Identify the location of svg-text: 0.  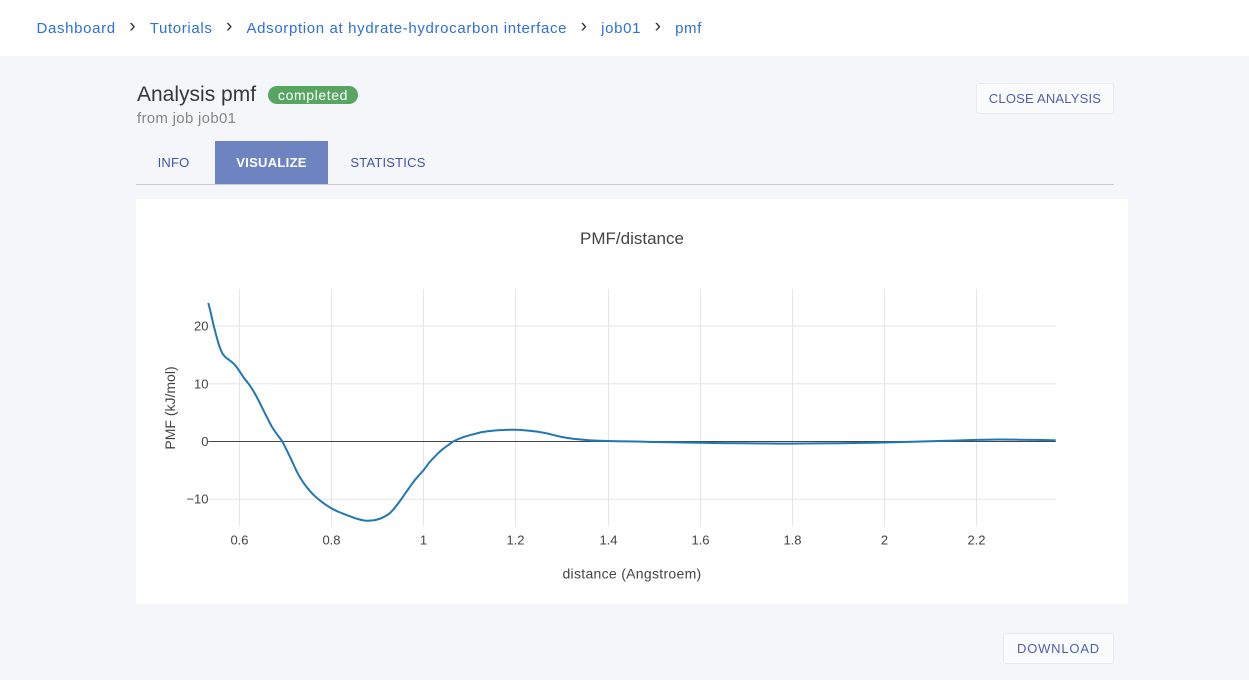
(204, 441).